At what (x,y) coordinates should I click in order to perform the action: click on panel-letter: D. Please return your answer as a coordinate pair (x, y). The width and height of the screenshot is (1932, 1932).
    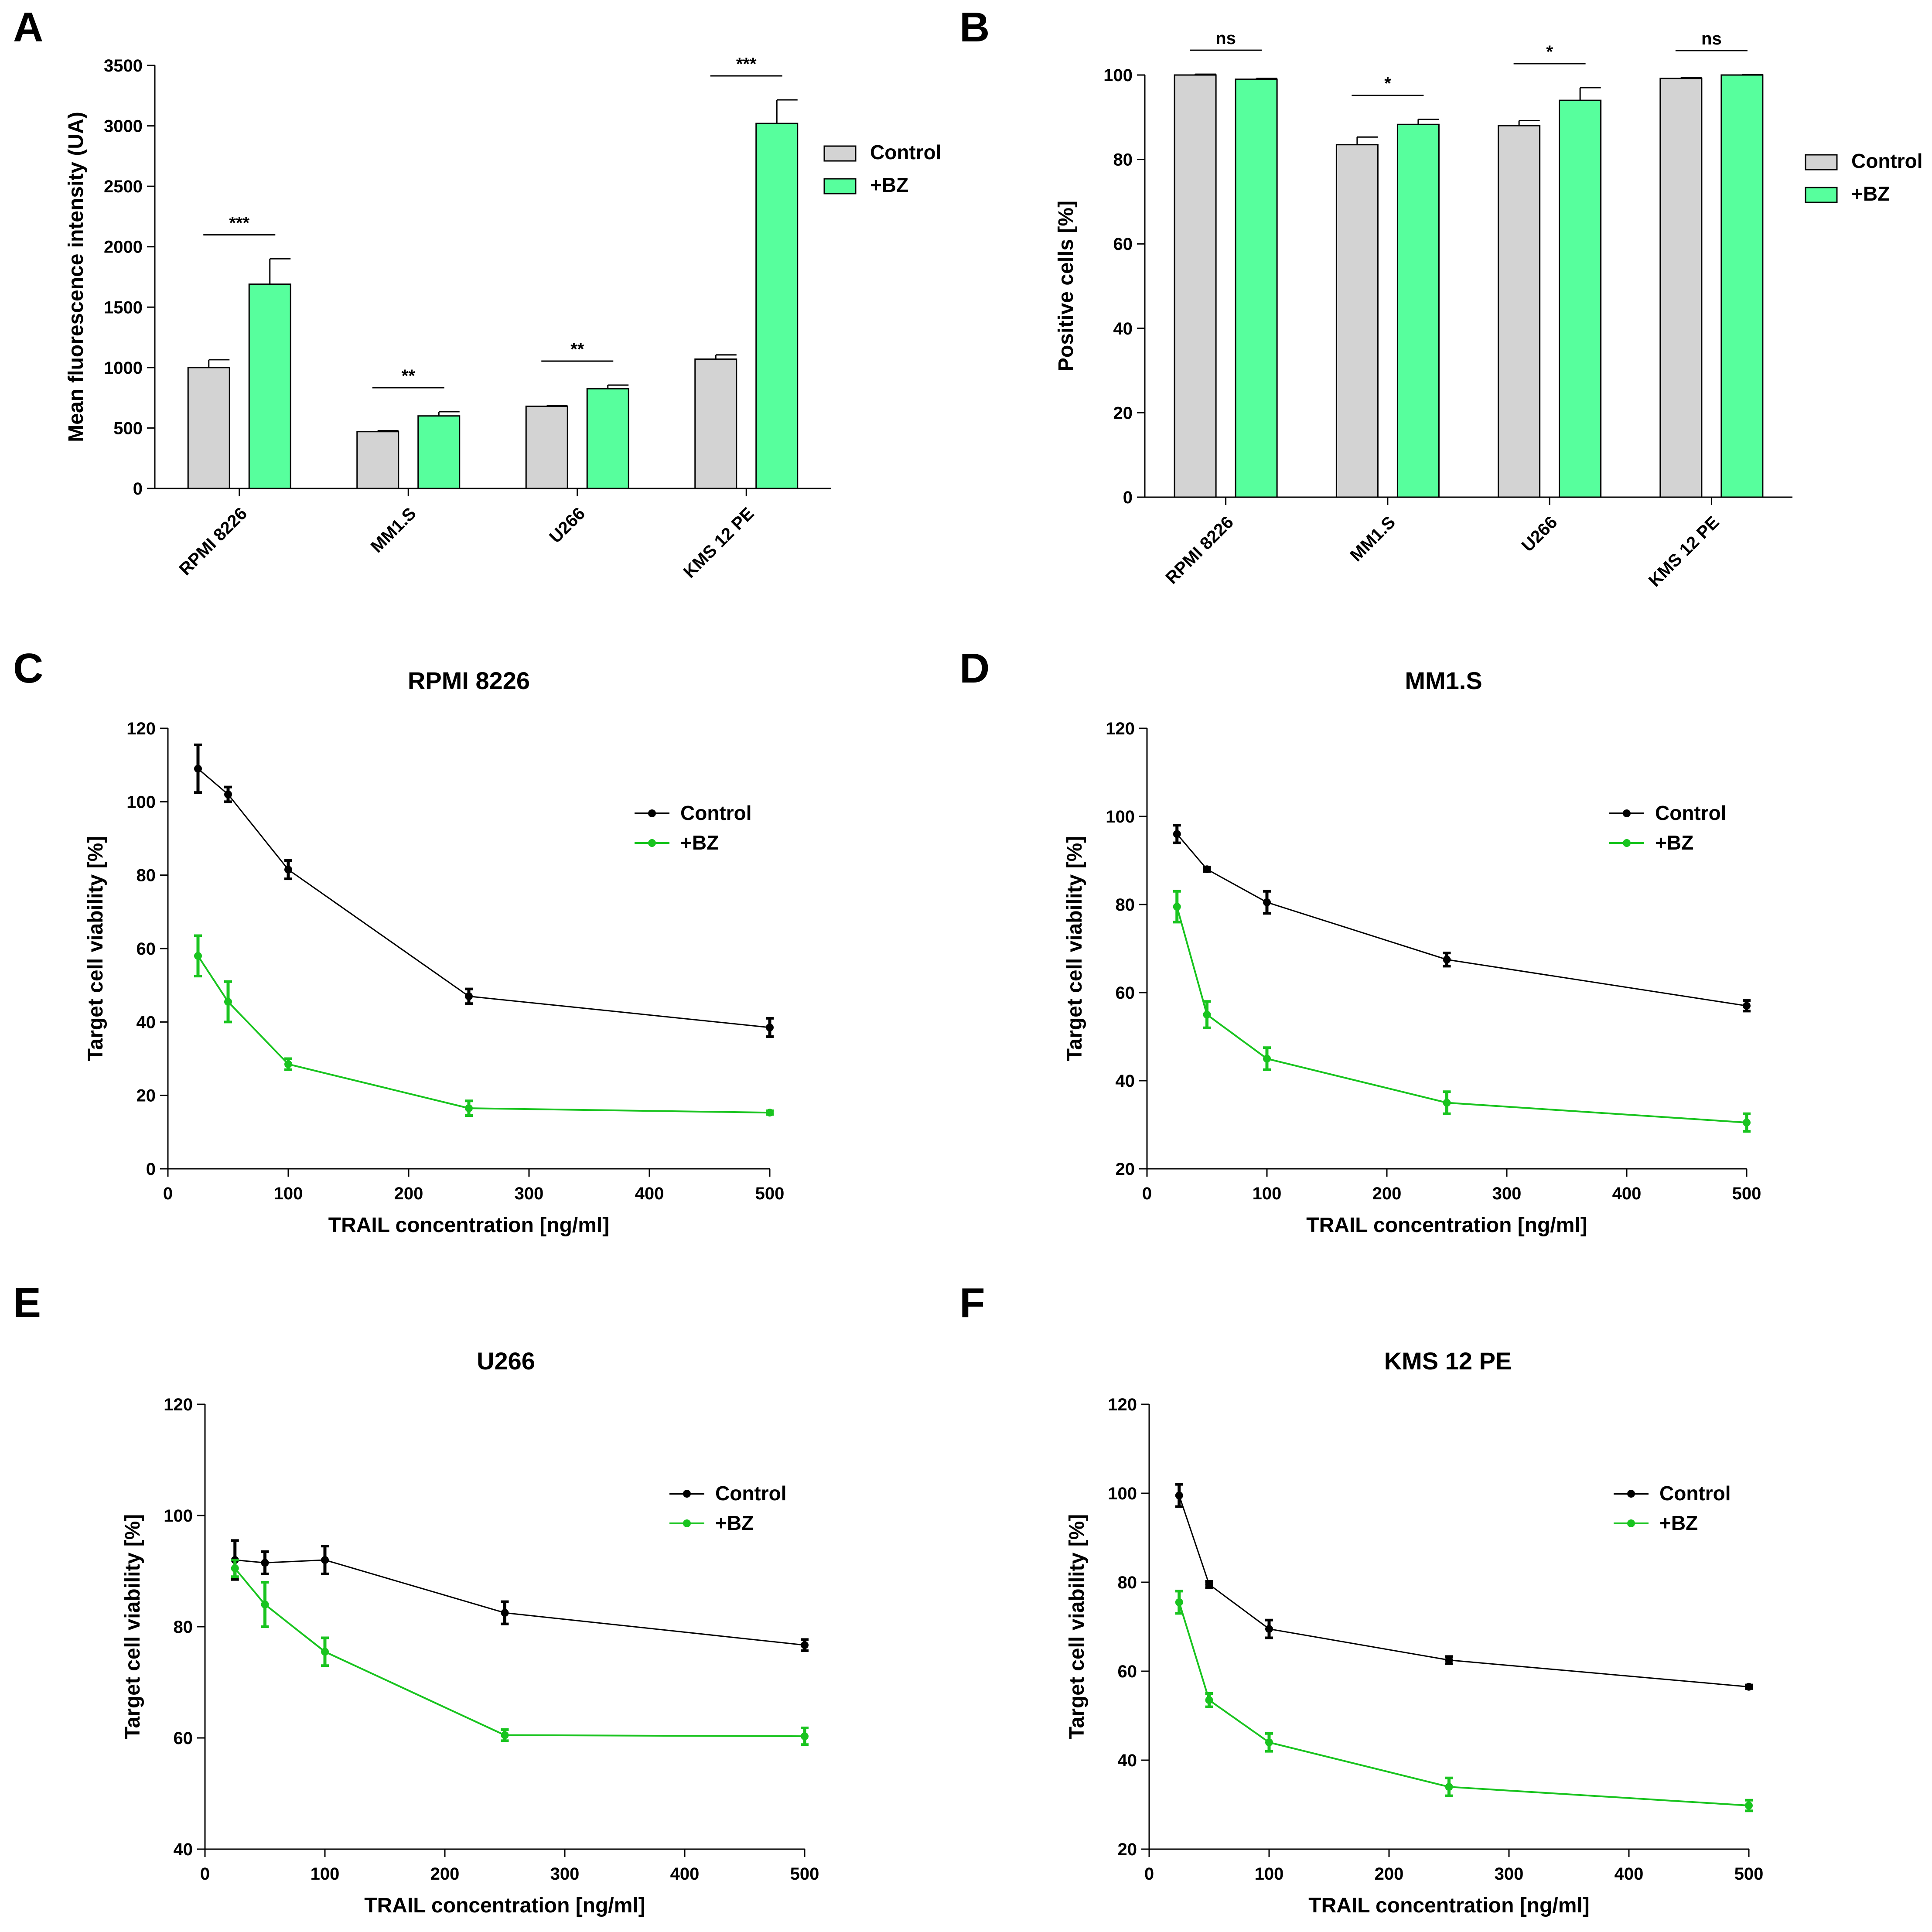
    Looking at the image, I should click on (974, 668).